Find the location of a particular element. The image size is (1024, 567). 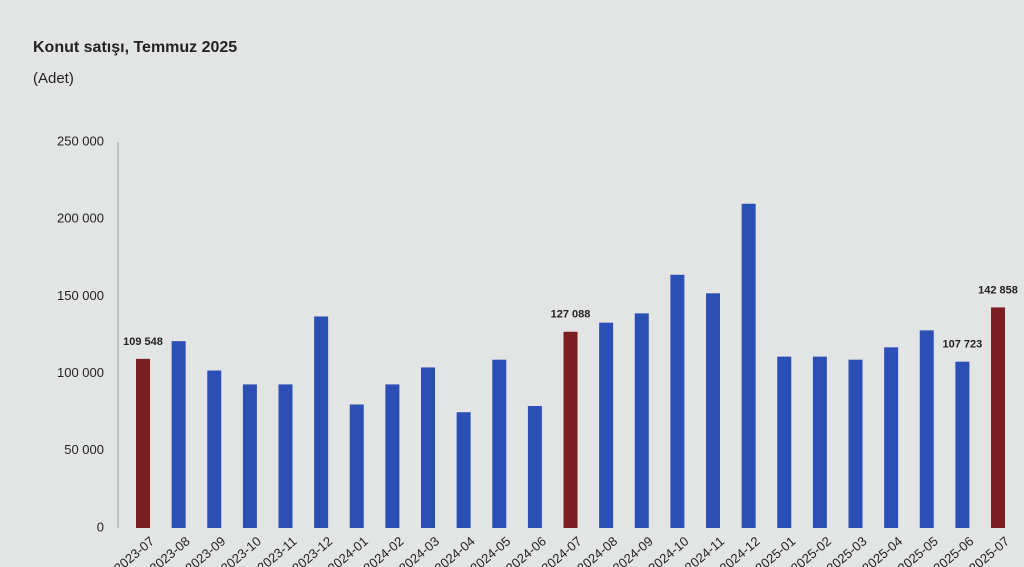

value-label: 109 548 is located at coordinates (143, 342).